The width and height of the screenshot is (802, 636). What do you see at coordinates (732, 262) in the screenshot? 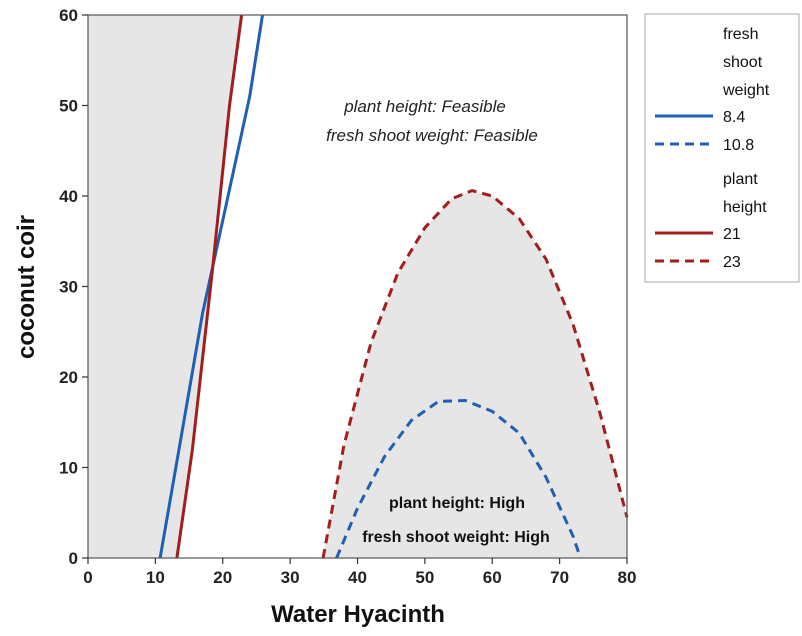
I see `legend-label-23: 23` at bounding box center [732, 262].